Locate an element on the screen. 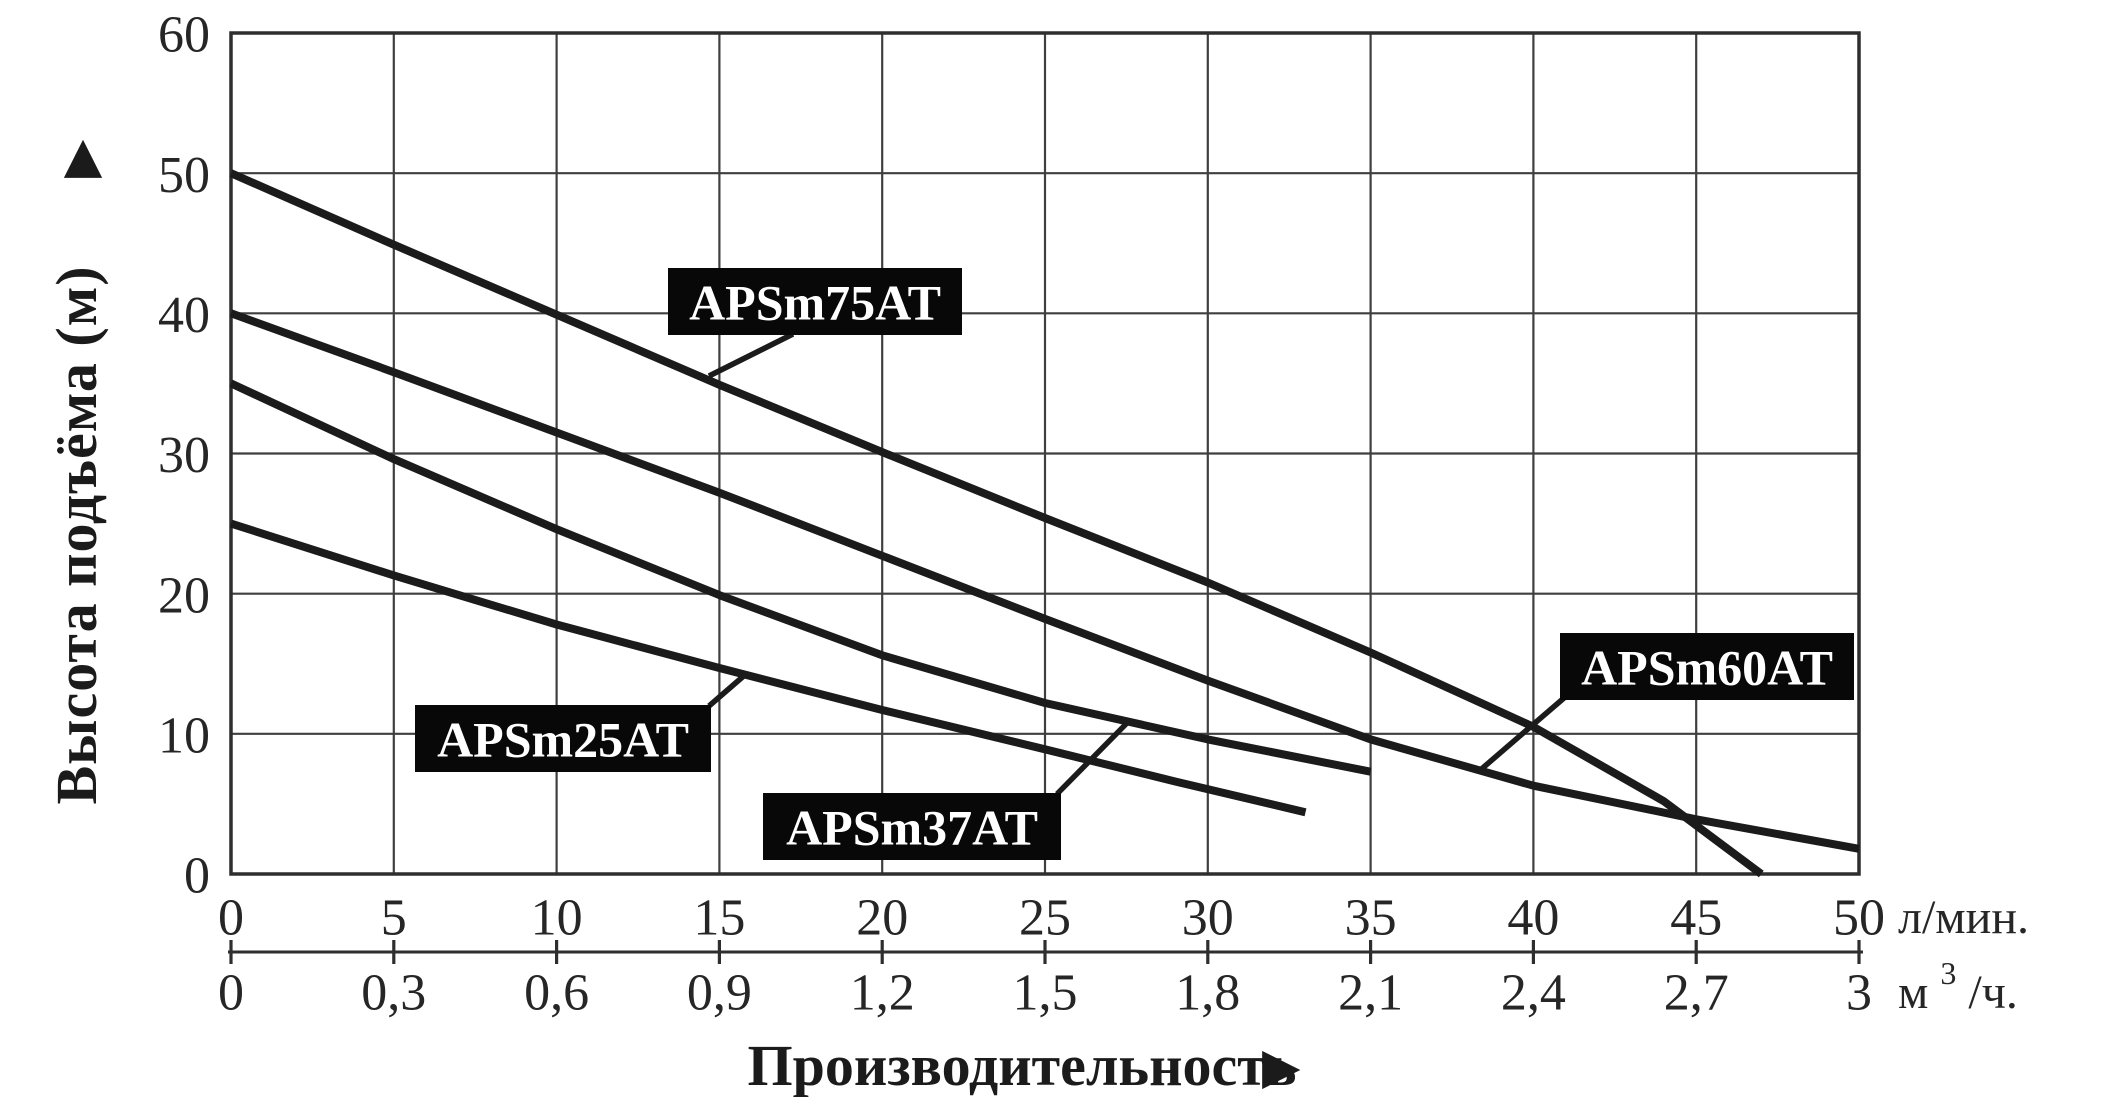  y-tick-label-30: 30 is located at coordinates (184, 455).